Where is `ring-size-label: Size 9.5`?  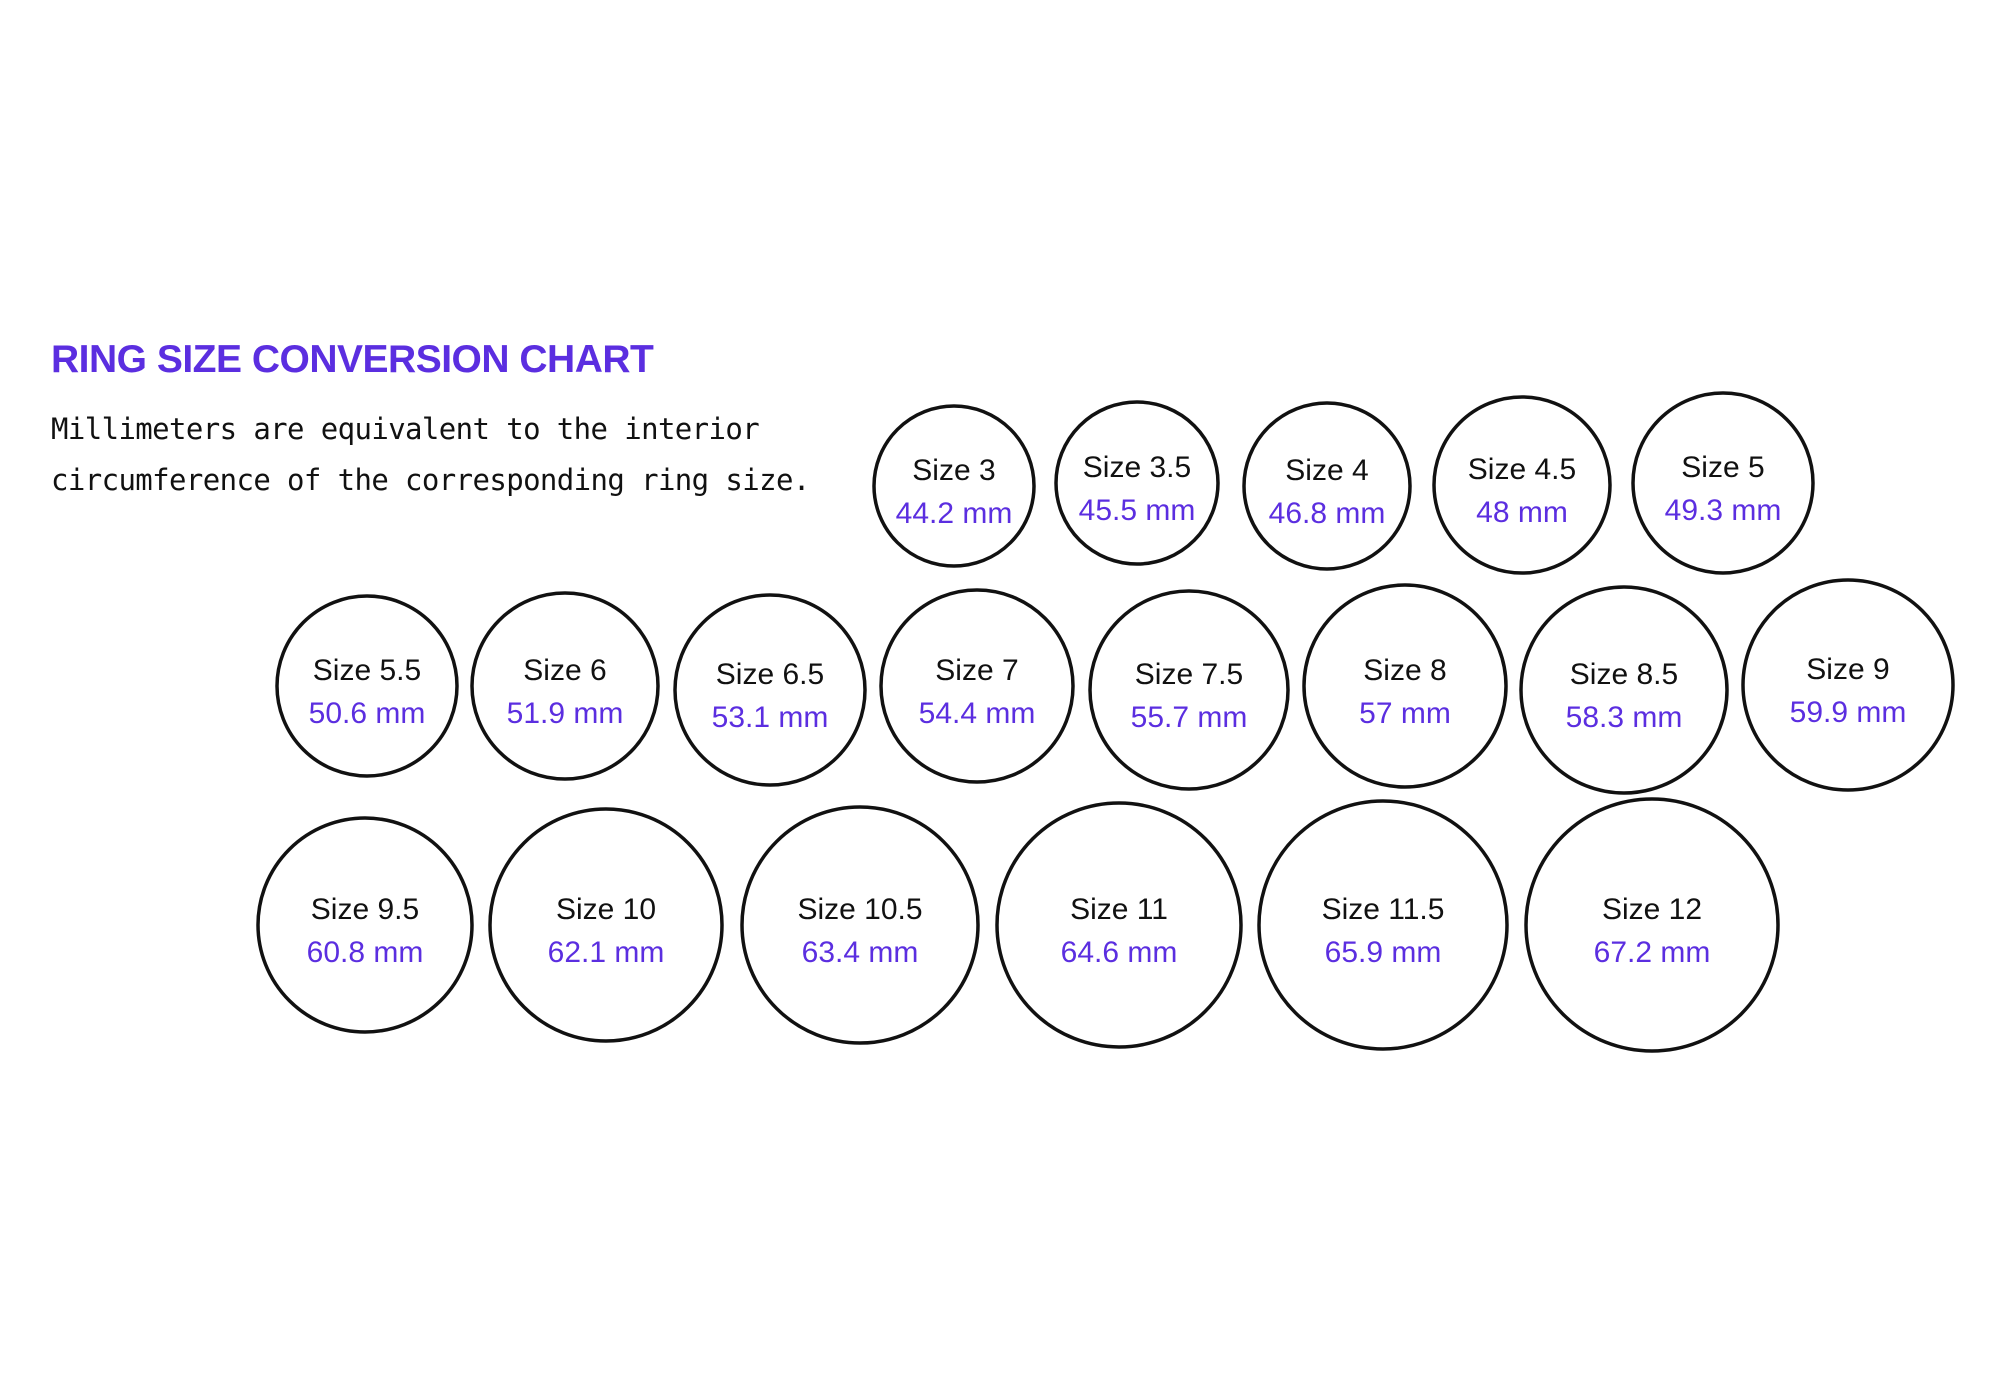
ring-size-label: Size 9.5 is located at coordinates (365, 909).